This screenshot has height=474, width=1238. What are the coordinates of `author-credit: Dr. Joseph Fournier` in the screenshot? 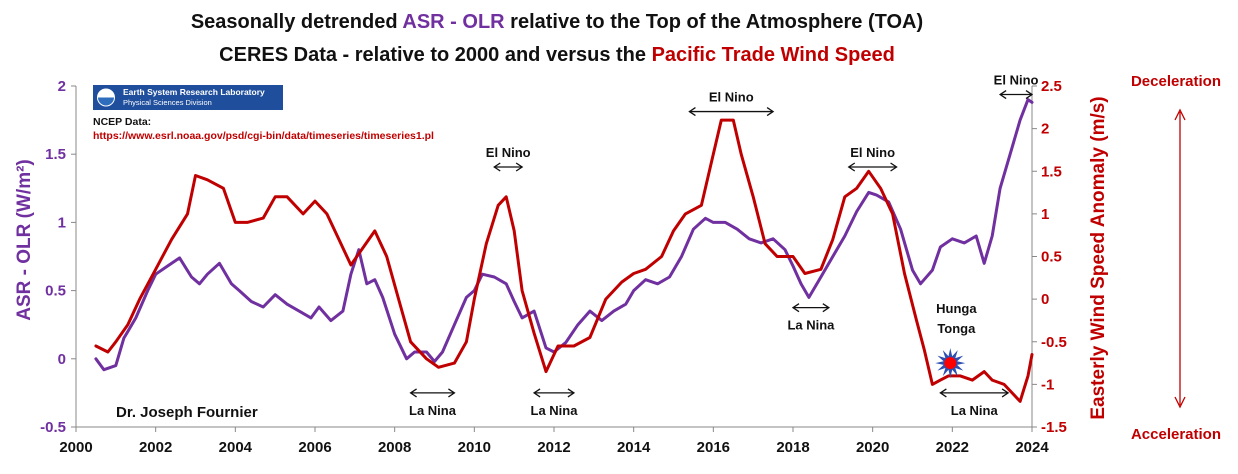 It's located at (187, 412).